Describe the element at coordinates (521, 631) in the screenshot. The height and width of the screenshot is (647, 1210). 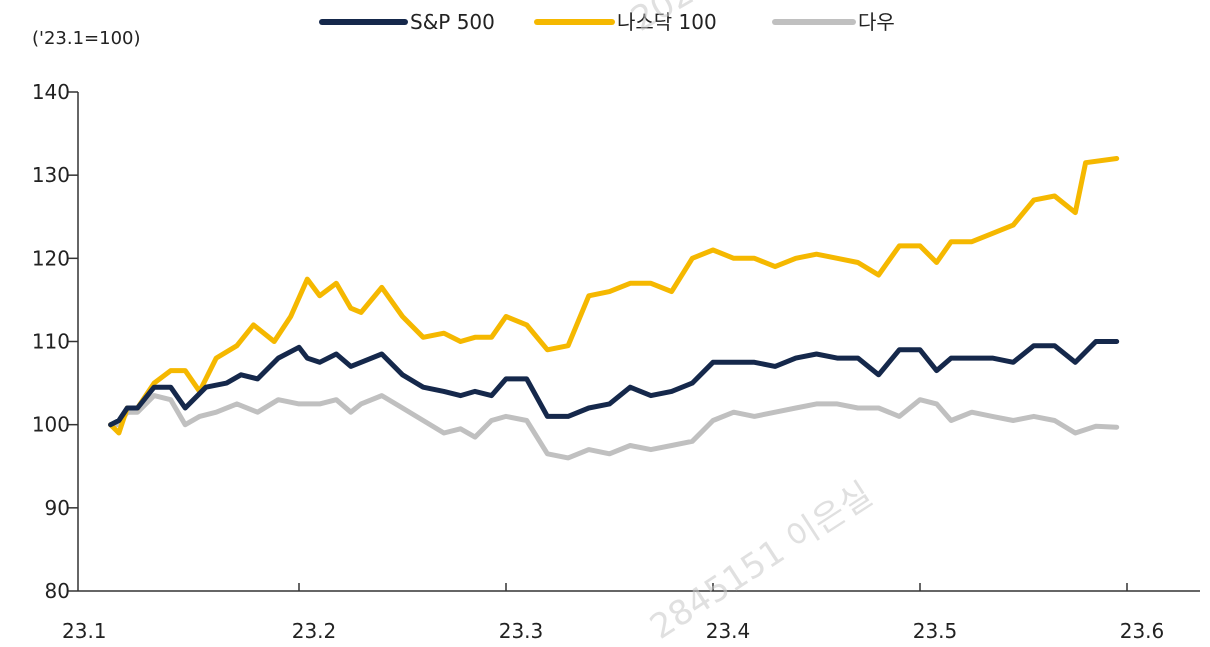
I see `x-tick-label: 23.3` at that location.